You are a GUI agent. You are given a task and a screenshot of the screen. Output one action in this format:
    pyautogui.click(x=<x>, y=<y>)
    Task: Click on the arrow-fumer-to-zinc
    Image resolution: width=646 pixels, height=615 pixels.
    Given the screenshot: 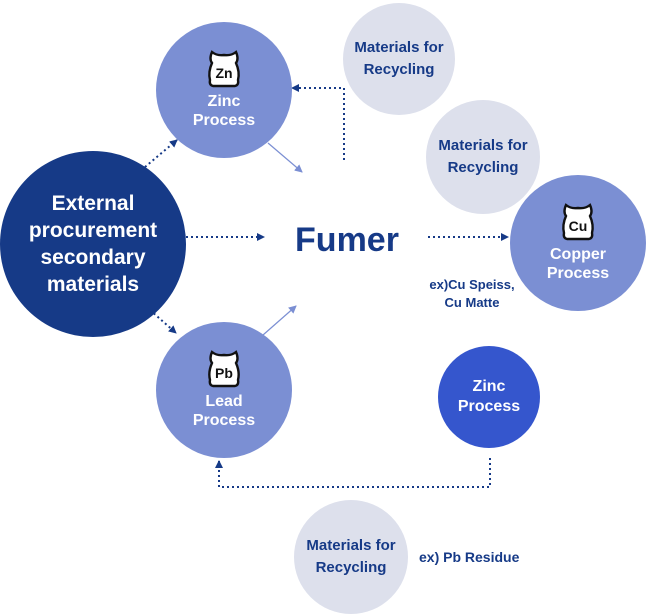 What is the action you would take?
    pyautogui.click(x=318, y=122)
    